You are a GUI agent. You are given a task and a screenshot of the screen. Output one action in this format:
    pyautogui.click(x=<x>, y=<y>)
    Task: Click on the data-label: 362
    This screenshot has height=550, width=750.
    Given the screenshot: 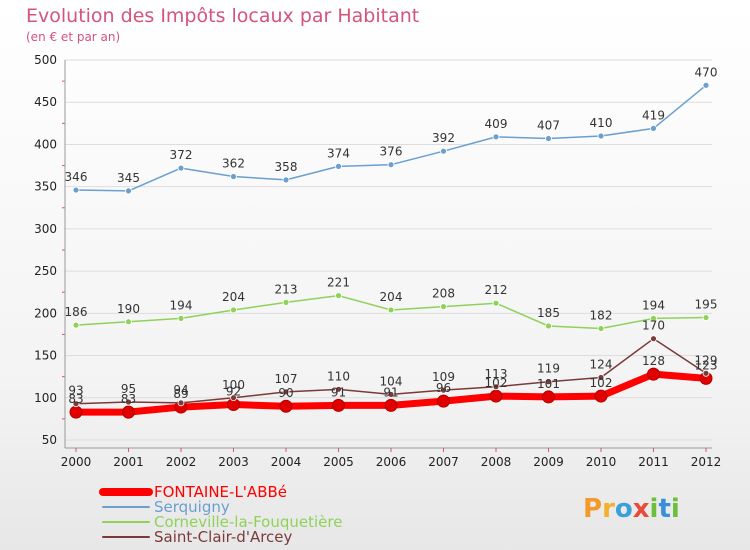 What is the action you would take?
    pyautogui.click(x=233, y=164)
    